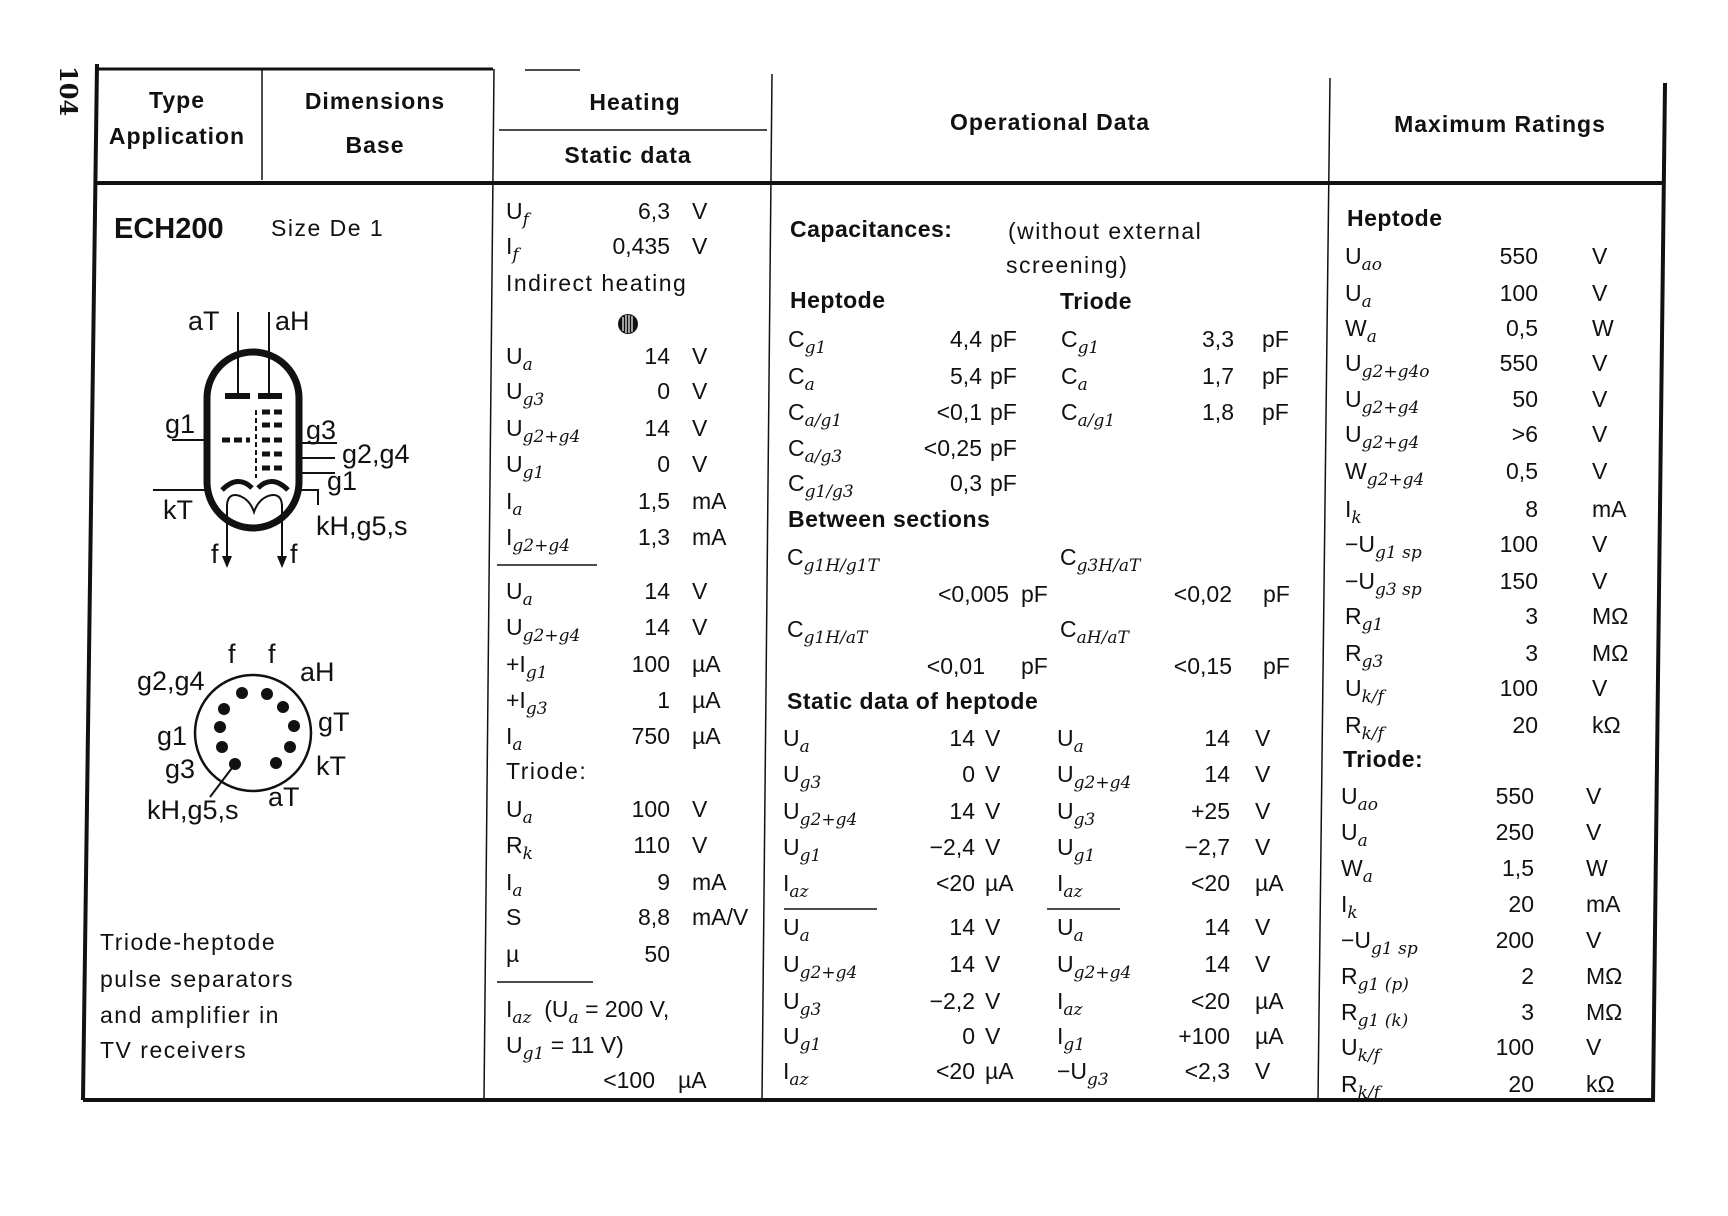  What do you see at coordinates (1522, 471) in the screenshot?
I see `max-heptode-row-value: 0,5` at bounding box center [1522, 471].